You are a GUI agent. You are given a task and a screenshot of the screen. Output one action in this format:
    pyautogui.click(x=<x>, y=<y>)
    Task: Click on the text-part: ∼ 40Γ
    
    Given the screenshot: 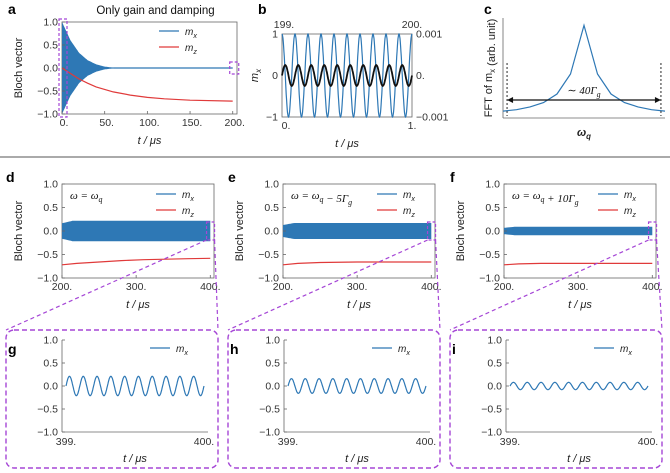 What is the action you would take?
    pyautogui.click(x=582, y=91)
    